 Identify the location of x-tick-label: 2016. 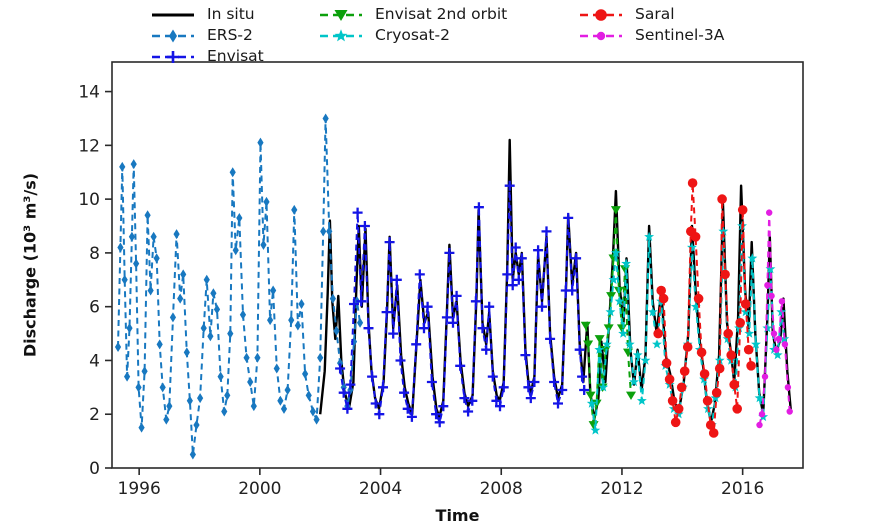
(742, 489).